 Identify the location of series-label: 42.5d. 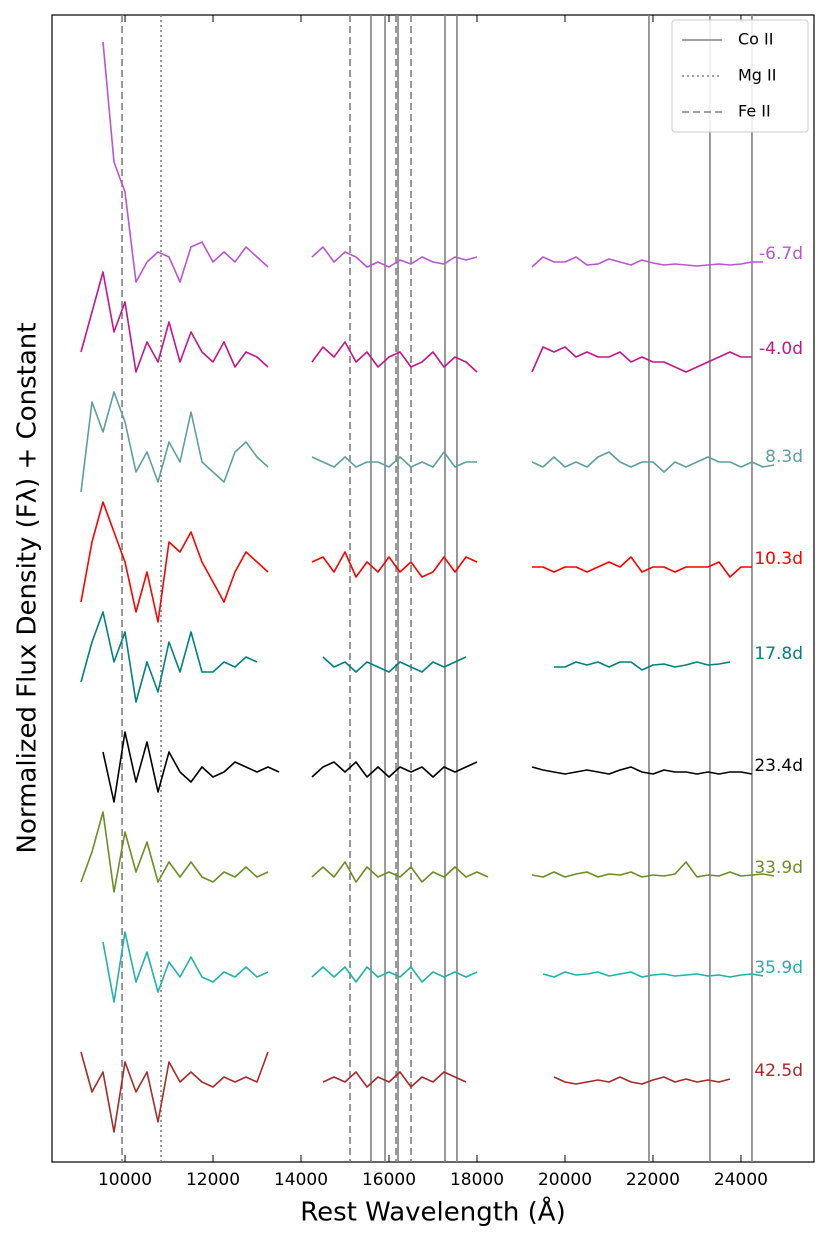
(778, 1071).